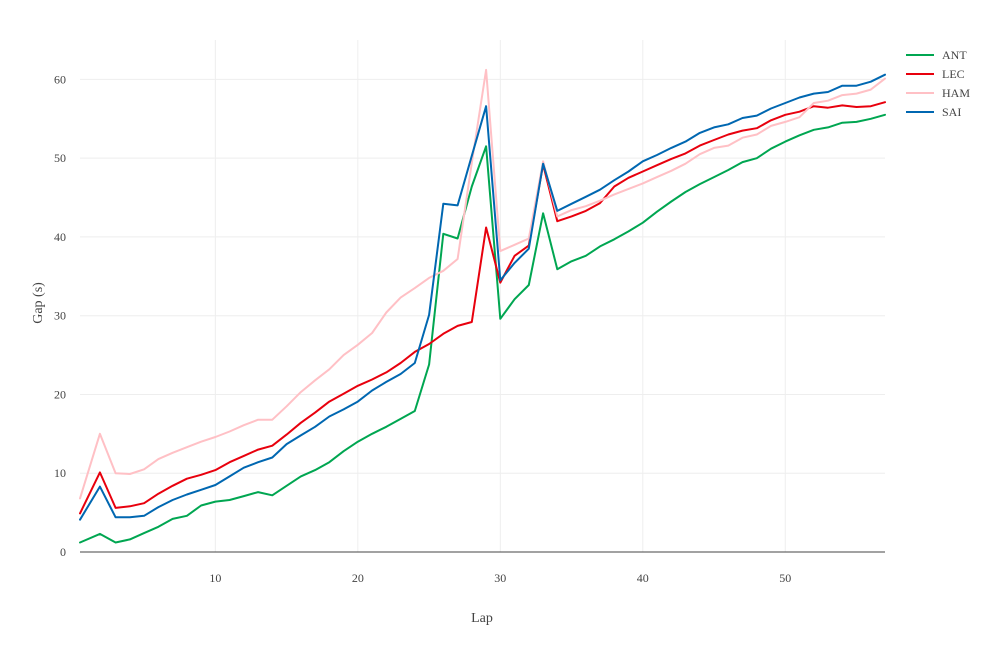 The height and width of the screenshot is (650, 986). I want to click on y-tick-label: 60, so click(60, 79).